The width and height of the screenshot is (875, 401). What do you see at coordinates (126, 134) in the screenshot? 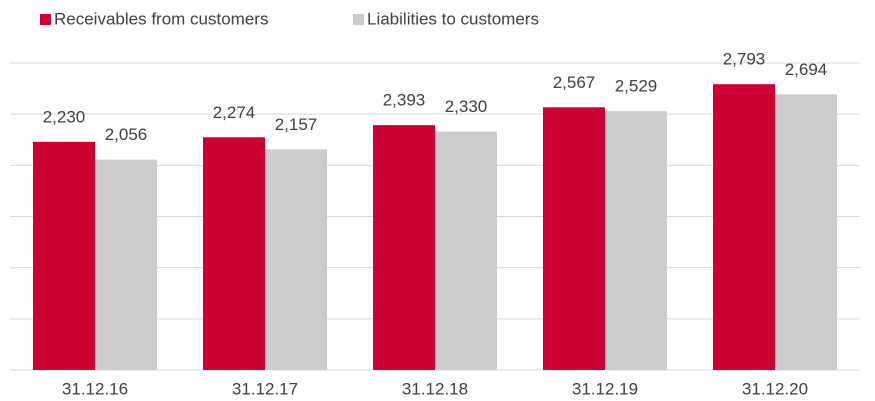
I see `data-label: 2,056` at bounding box center [126, 134].